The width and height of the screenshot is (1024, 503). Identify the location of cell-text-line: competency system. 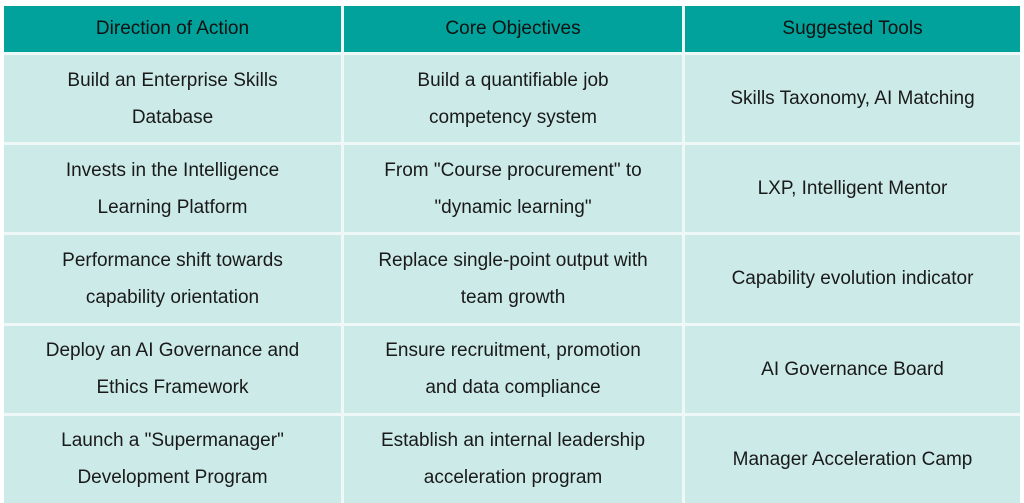
(513, 117).